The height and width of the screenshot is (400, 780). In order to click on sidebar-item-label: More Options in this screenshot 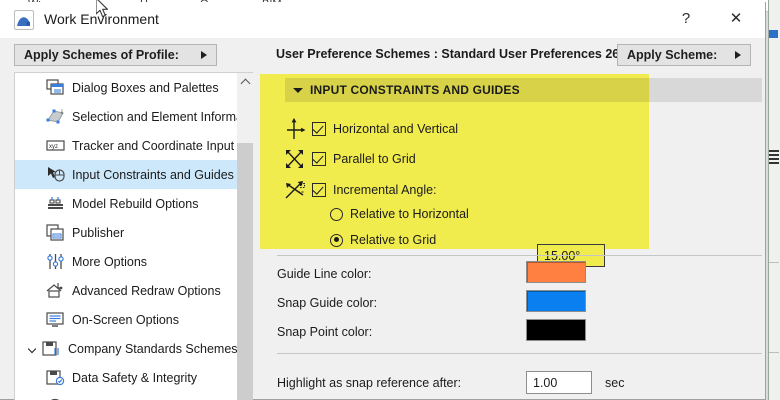, I will do `click(110, 261)`.